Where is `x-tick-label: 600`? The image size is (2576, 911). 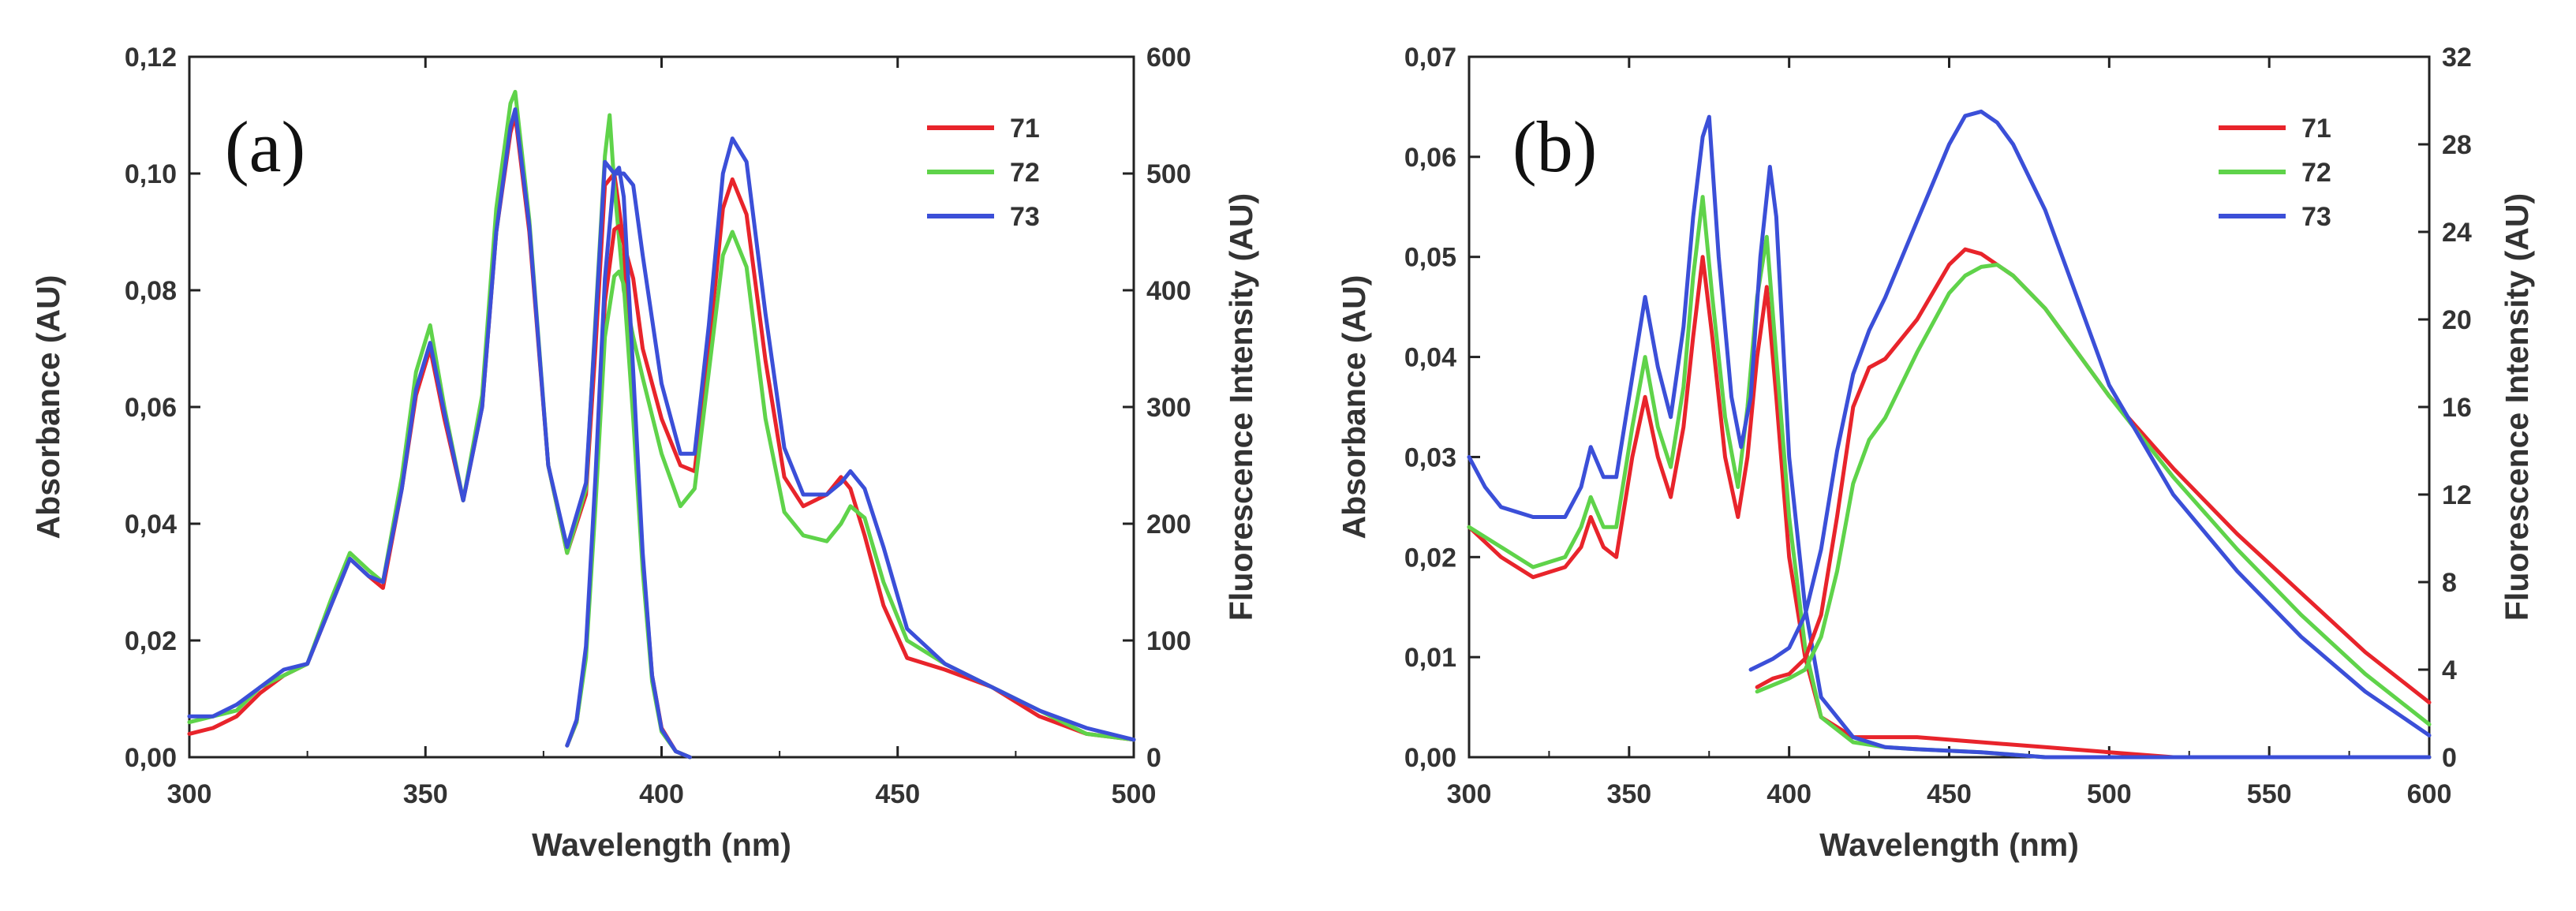
x-tick-label: 600 is located at coordinates (2429, 794).